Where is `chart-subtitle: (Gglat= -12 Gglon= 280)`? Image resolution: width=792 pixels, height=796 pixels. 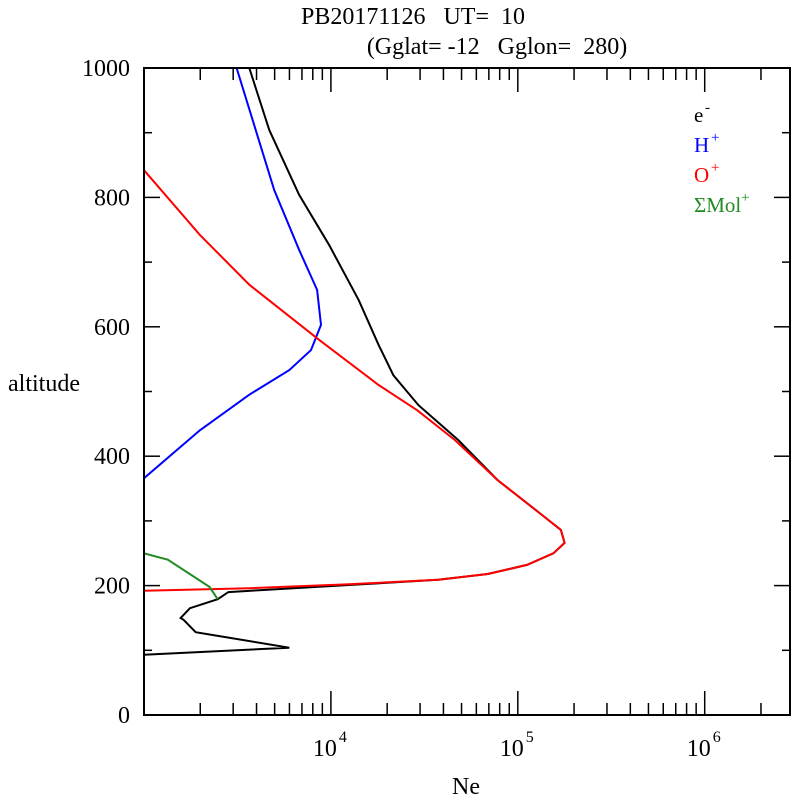 chart-subtitle: (Gglat= -12 Gglon= 280) is located at coordinates (497, 47).